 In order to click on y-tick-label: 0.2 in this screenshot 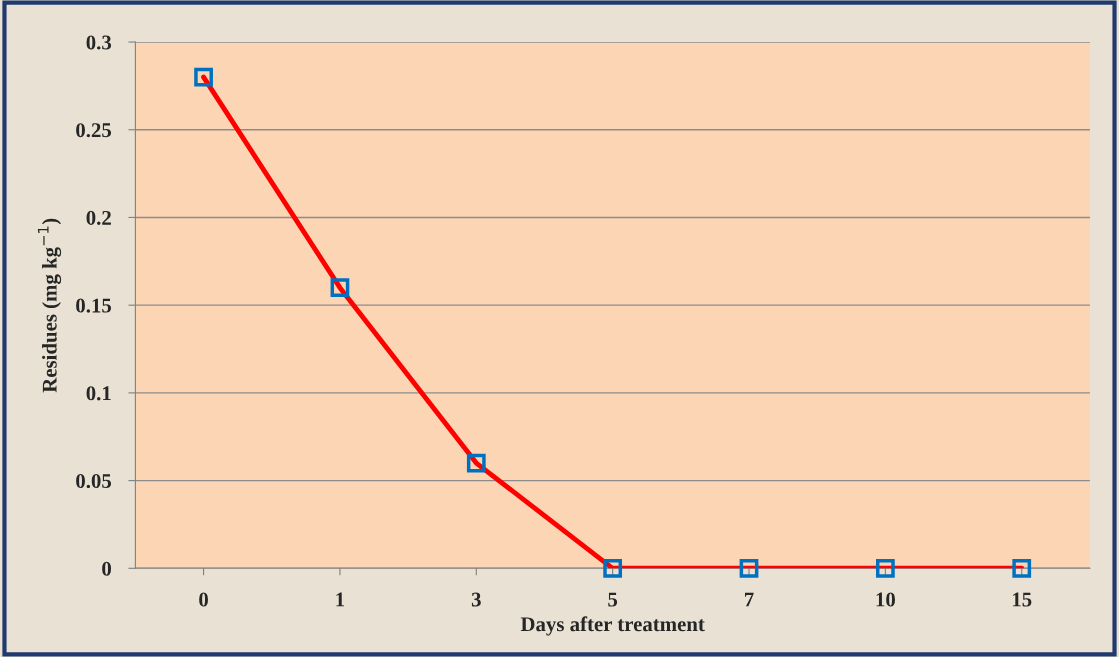, I will do `click(98, 217)`.